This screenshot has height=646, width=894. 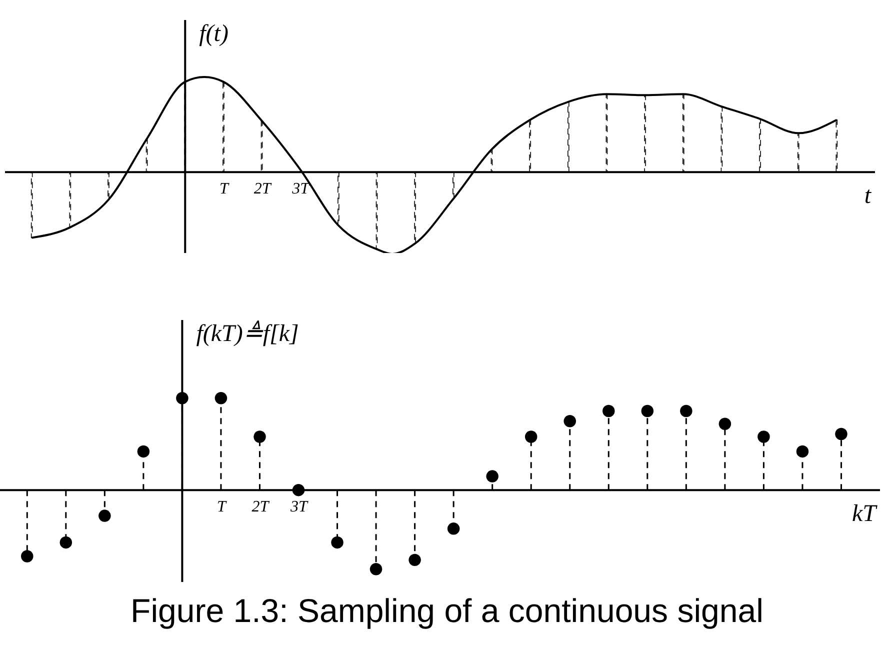 I want to click on y-axis-title: f(t), so click(x=213, y=34).